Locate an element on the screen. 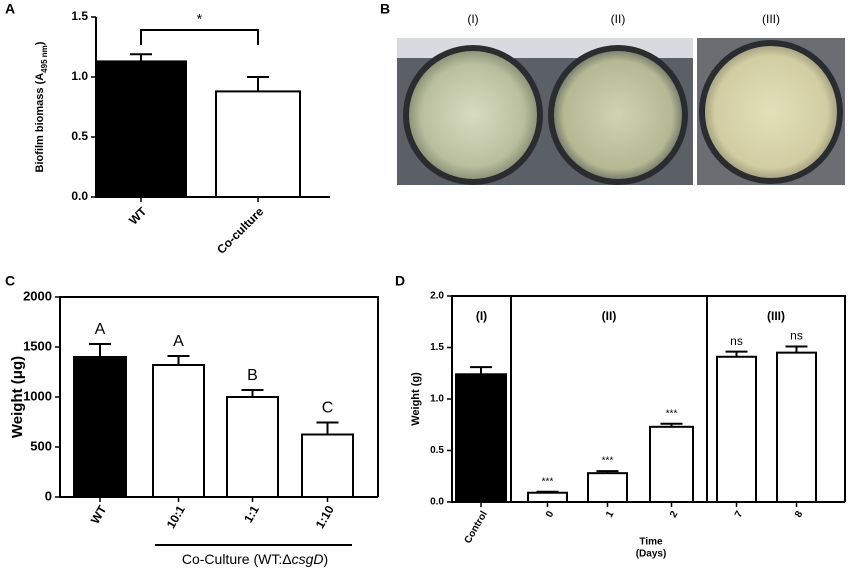 The height and width of the screenshot is (574, 851). panel-letter: A is located at coordinates (10, 9).